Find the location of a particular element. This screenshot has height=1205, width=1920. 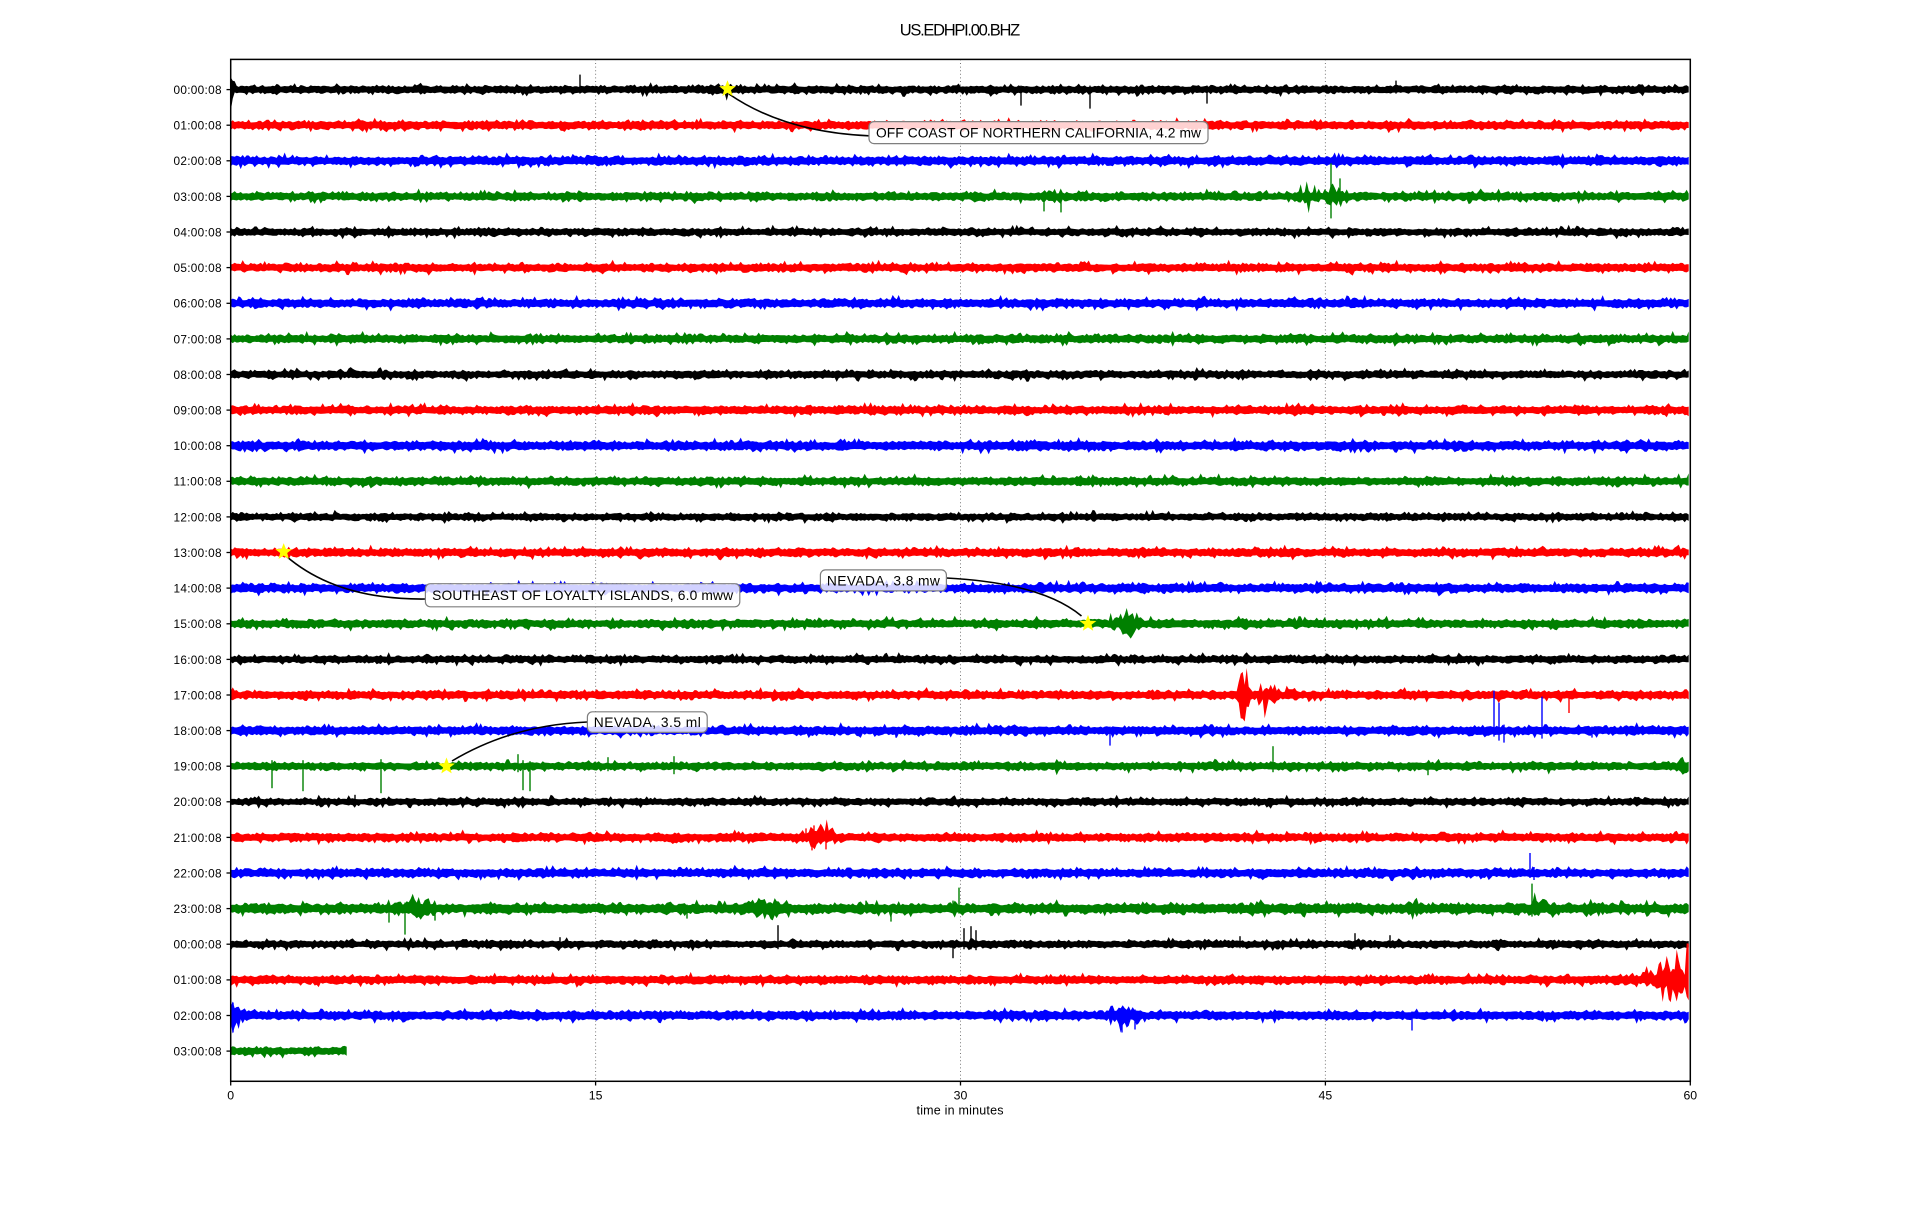

svg-text: 21:00:08 is located at coordinates (198, 838).